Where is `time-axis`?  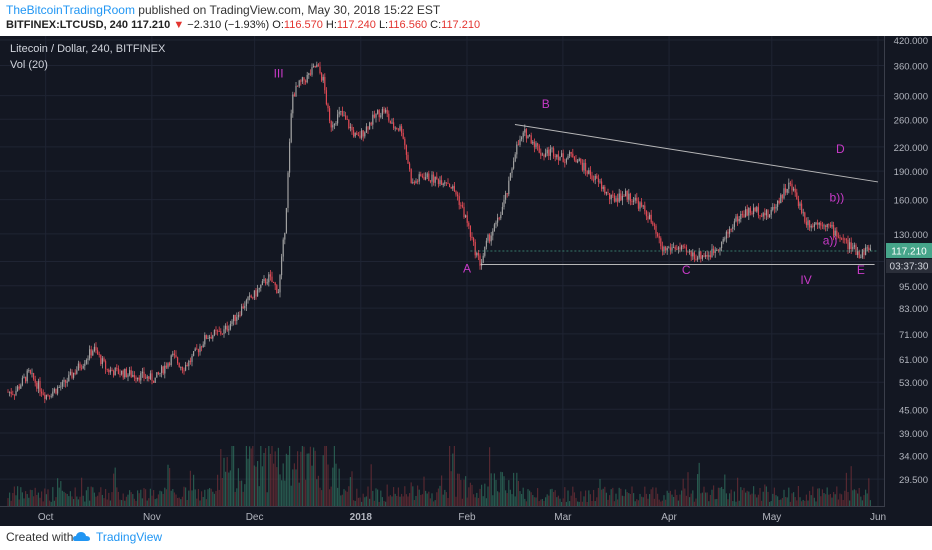 time-axis is located at coordinates (442, 516).